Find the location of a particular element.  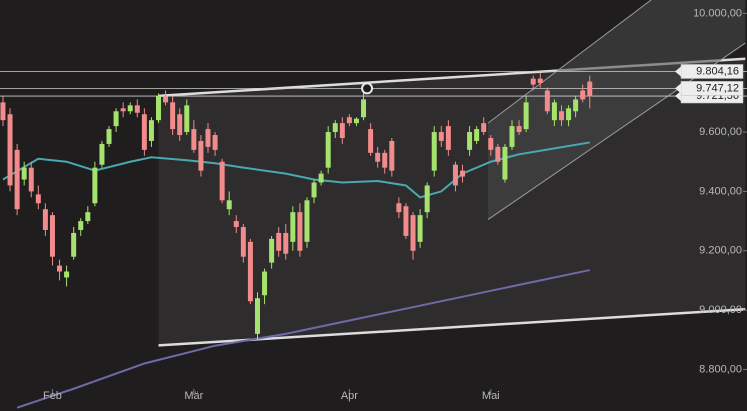

x-tick-label: Mär is located at coordinates (193, 396).